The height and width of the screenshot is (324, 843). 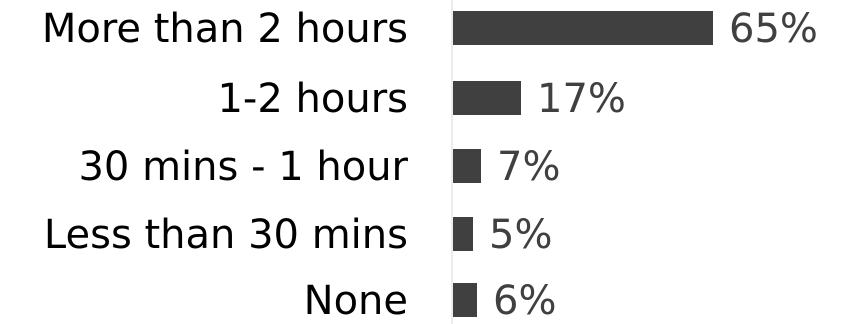 What do you see at coordinates (520, 235) in the screenshot?
I see `value-label: 5%` at bounding box center [520, 235].